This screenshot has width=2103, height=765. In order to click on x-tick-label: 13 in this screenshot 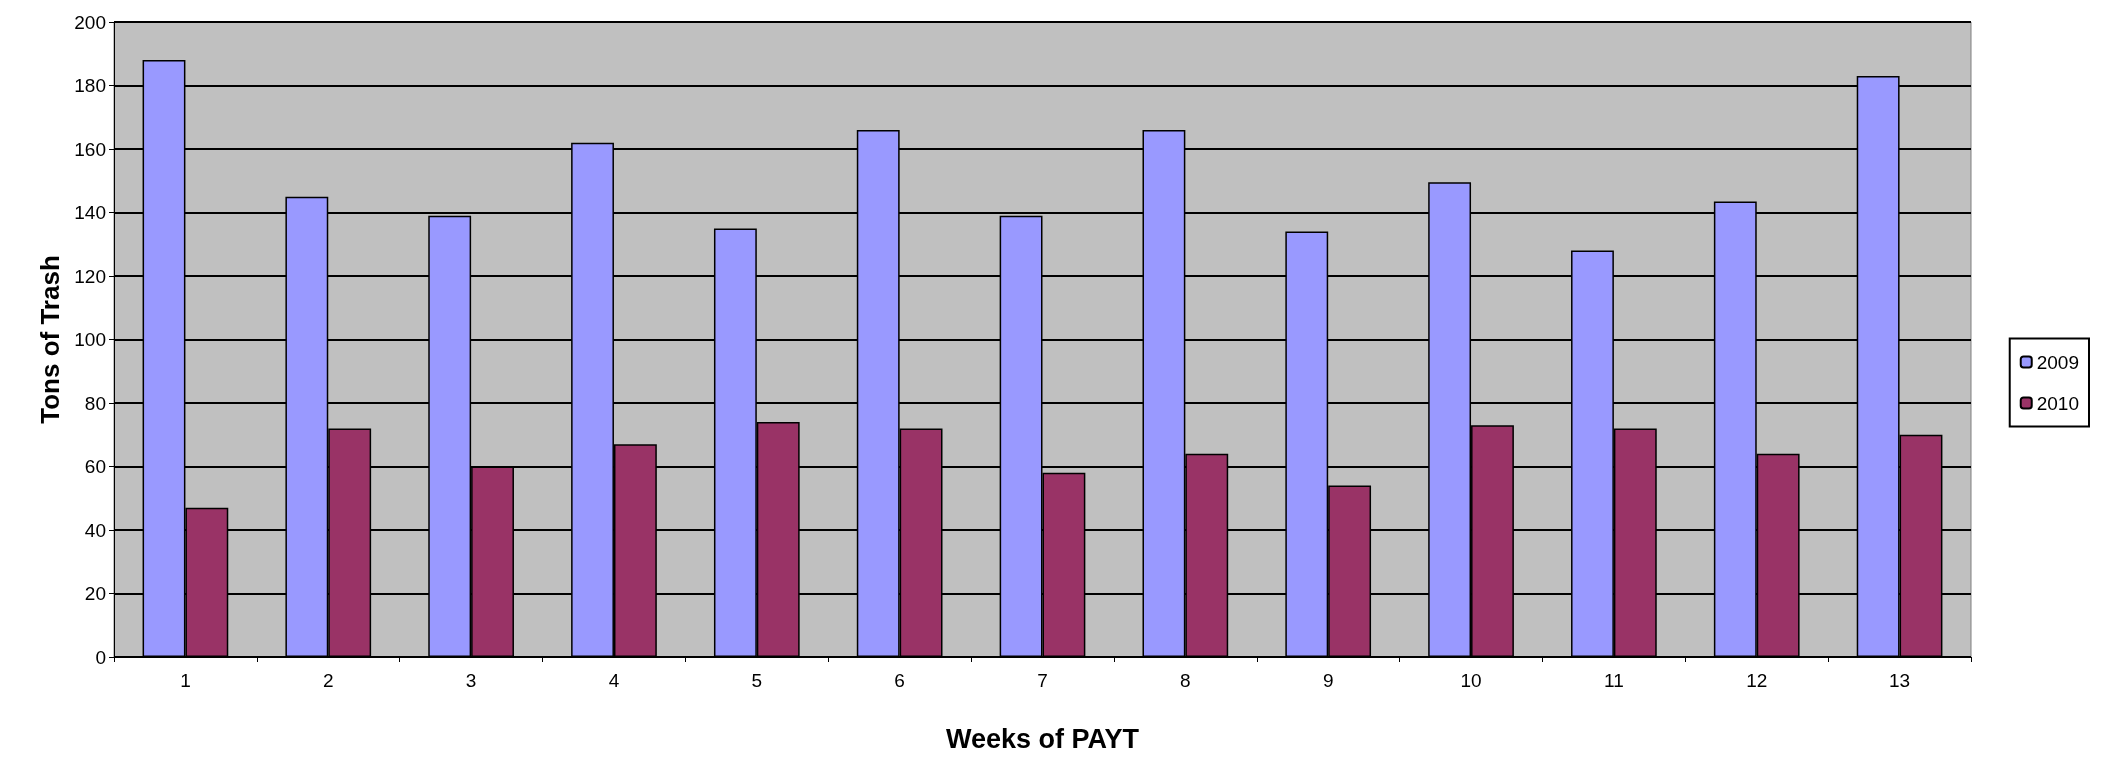, I will do `click(1900, 680)`.